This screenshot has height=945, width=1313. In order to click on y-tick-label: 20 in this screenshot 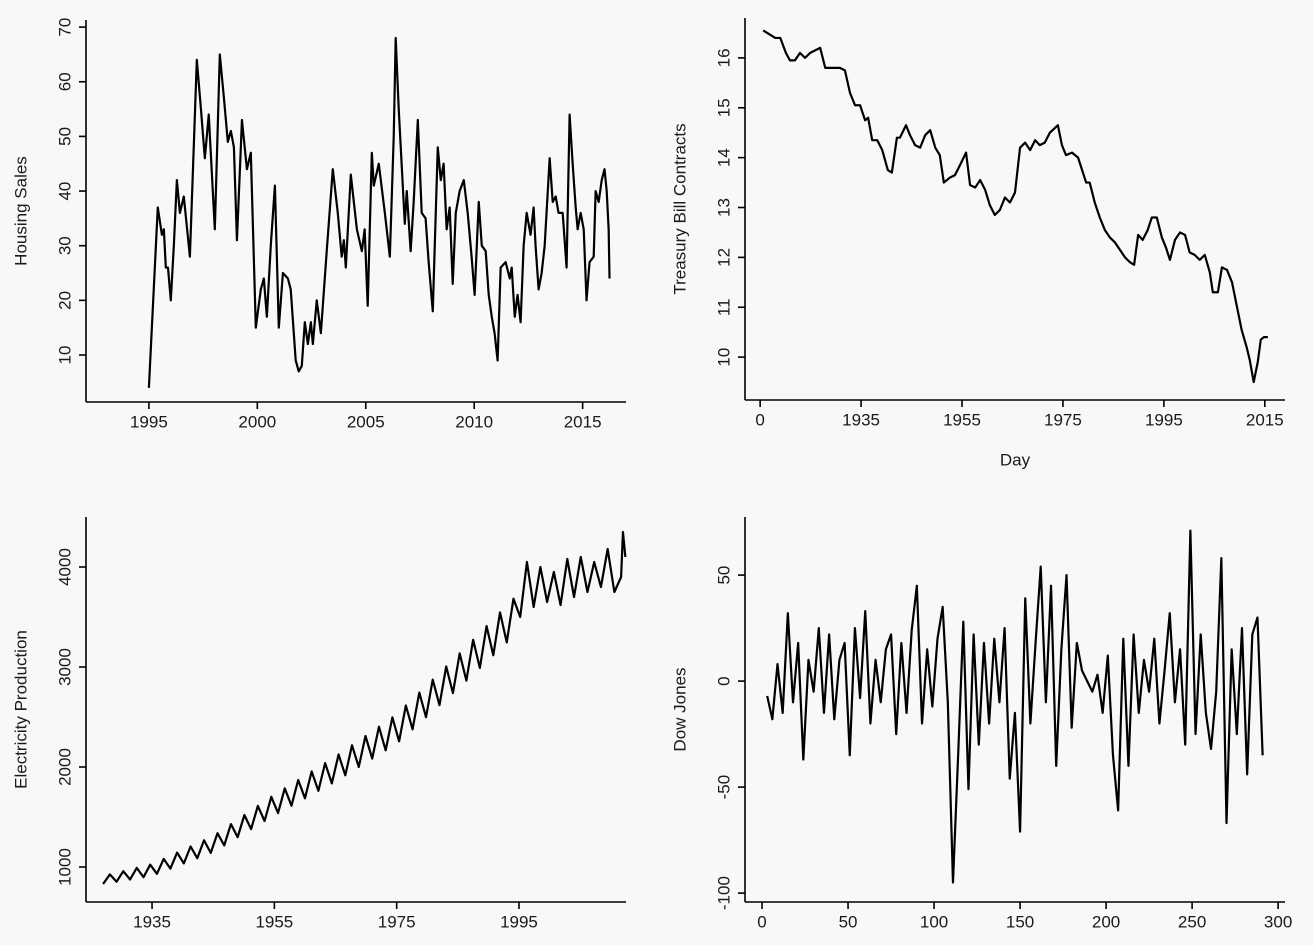, I will do `click(64, 300)`.